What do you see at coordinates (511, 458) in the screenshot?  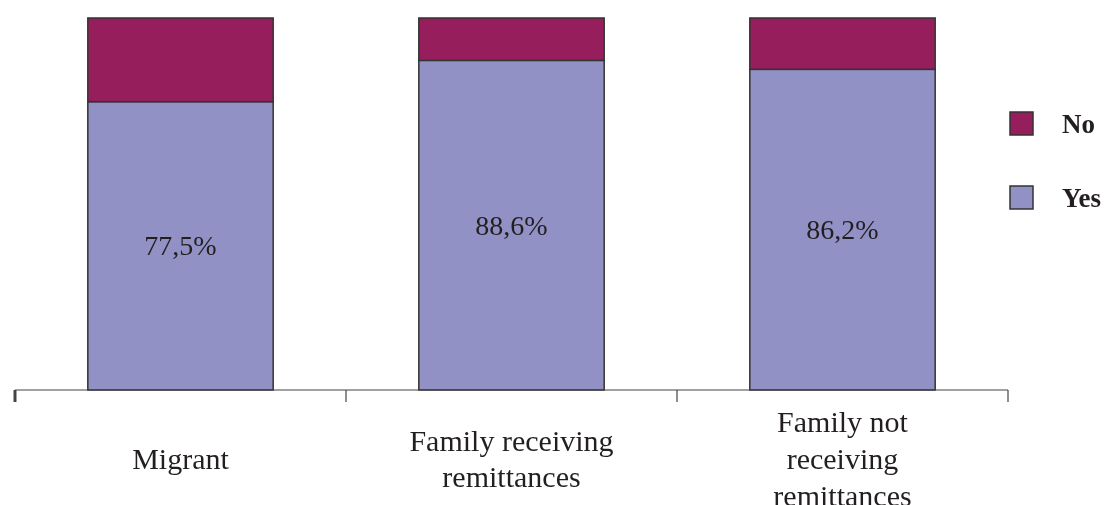 I see `x-tick-label: Family receiving remittances` at bounding box center [511, 458].